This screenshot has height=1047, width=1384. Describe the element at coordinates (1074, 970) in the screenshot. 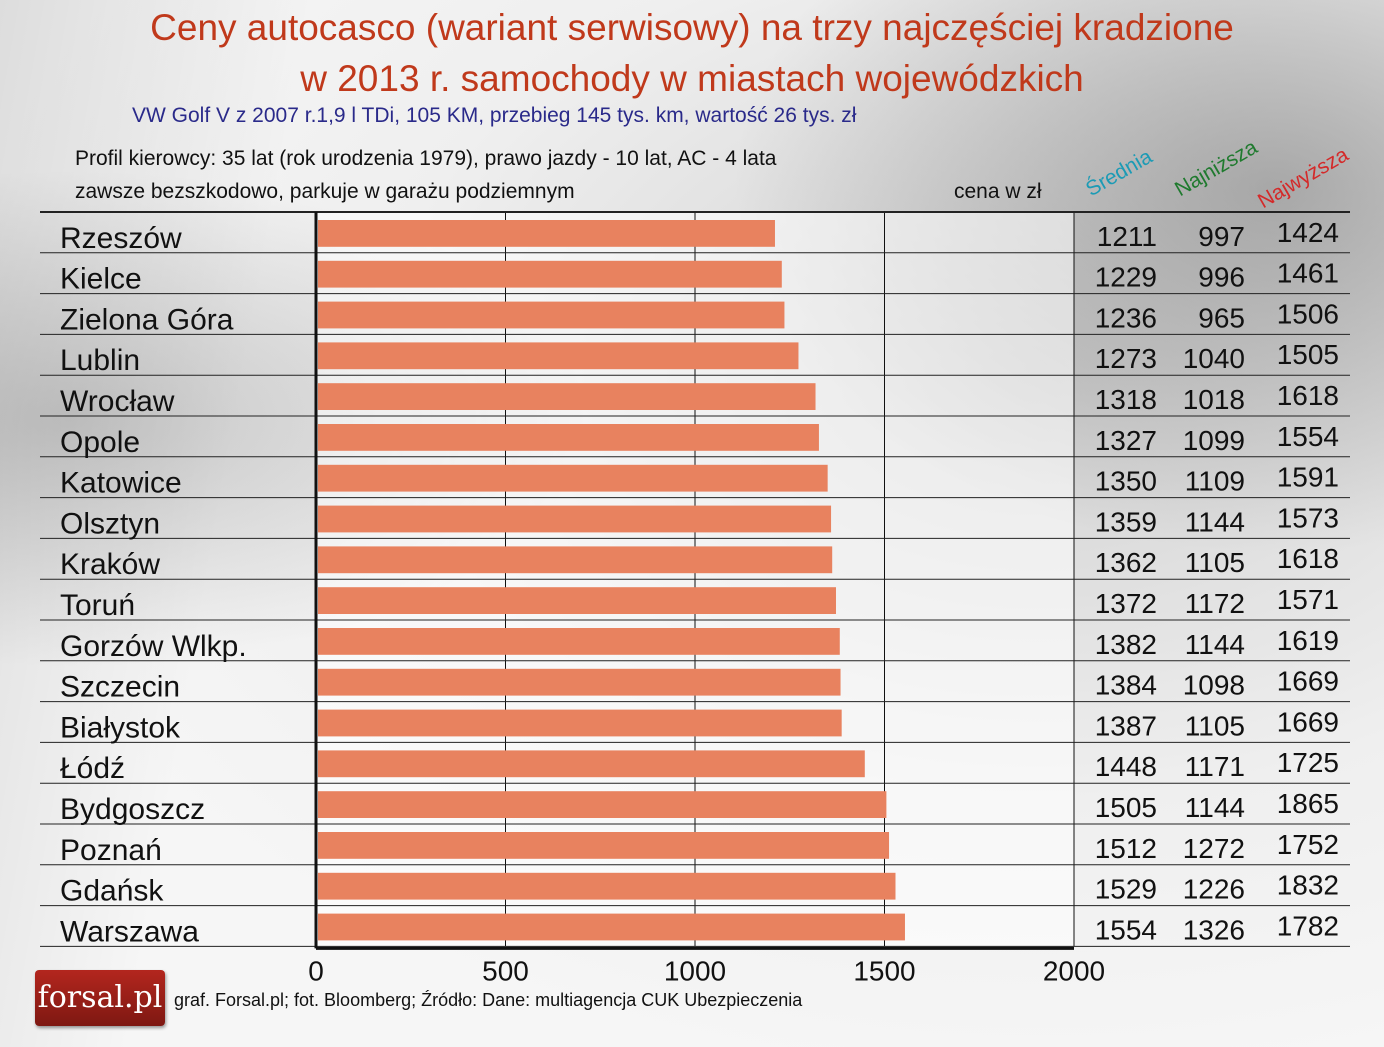

I see `x-tick-label: 2000` at that location.